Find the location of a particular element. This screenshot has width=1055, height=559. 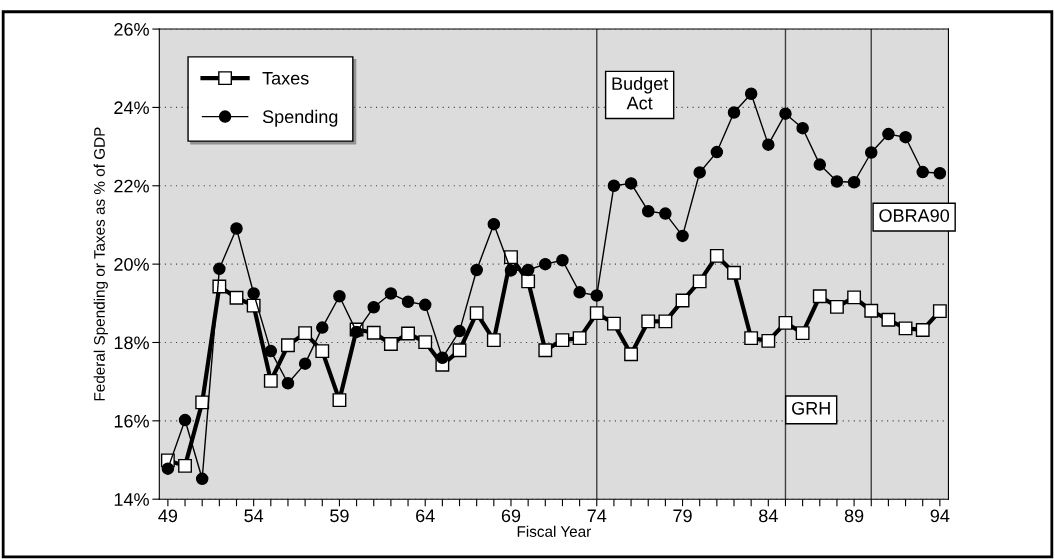

x-tick-label: 59 is located at coordinates (339, 516).